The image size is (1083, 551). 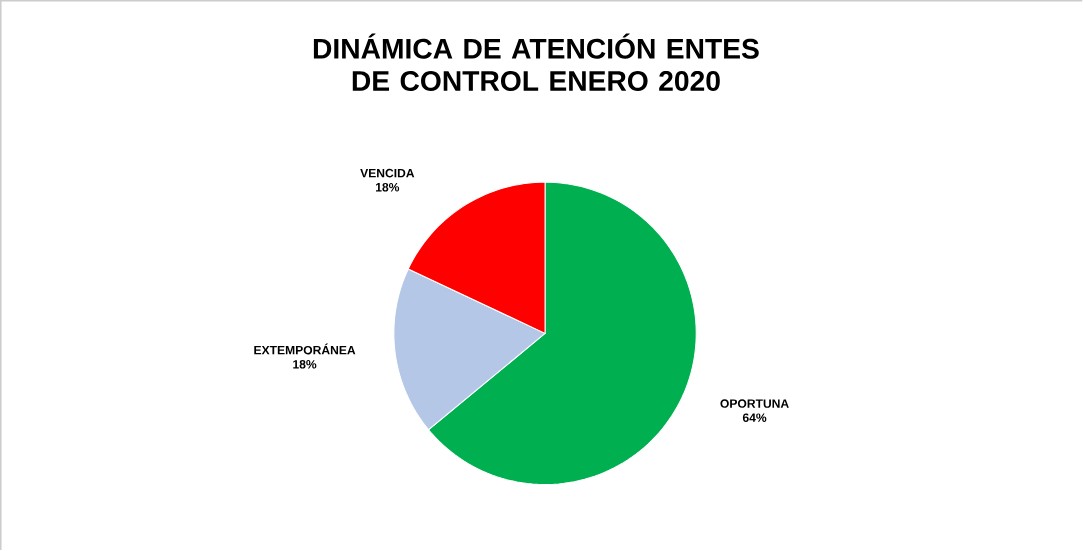 What do you see at coordinates (754, 418) in the screenshot?
I see `data-label: 64%` at bounding box center [754, 418].